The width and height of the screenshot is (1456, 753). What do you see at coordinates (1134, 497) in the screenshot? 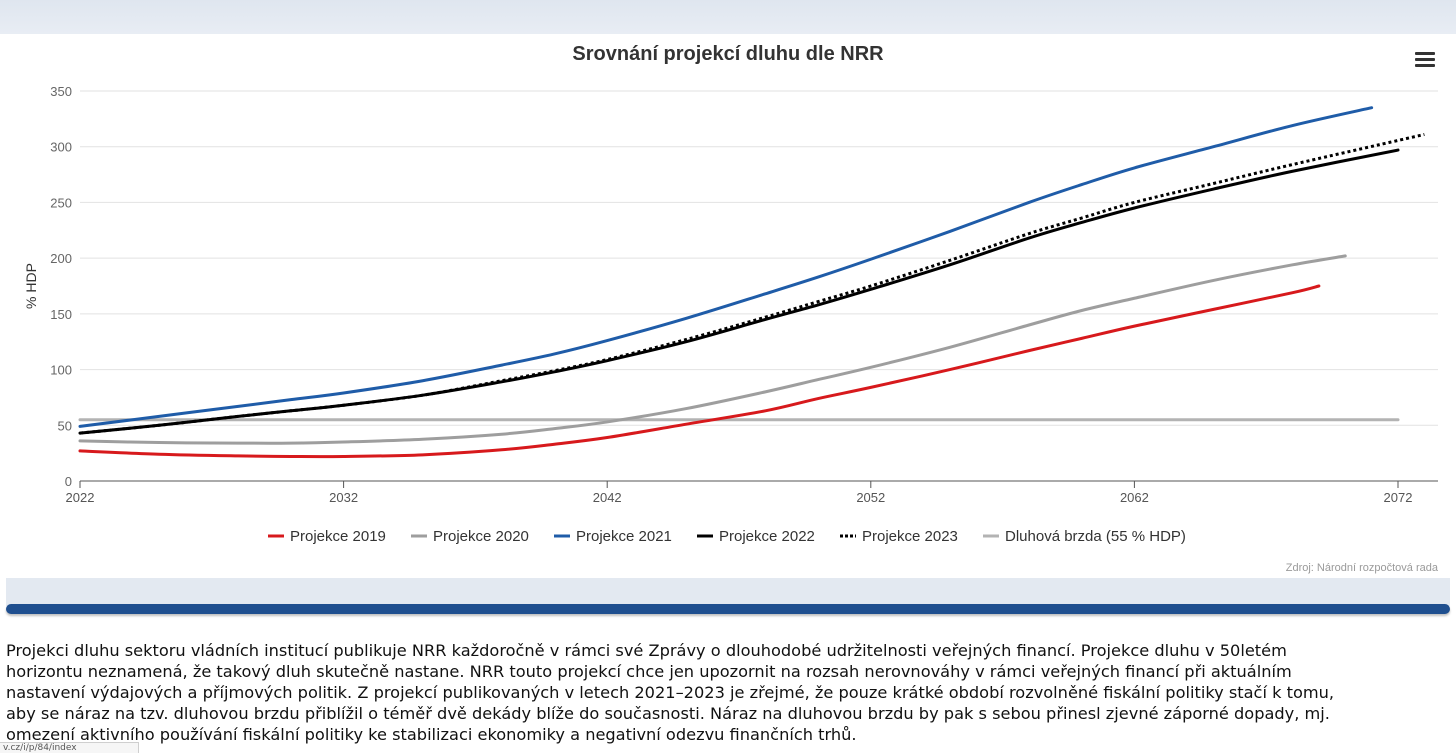
I see `x-tick-label: 2062` at bounding box center [1134, 497].